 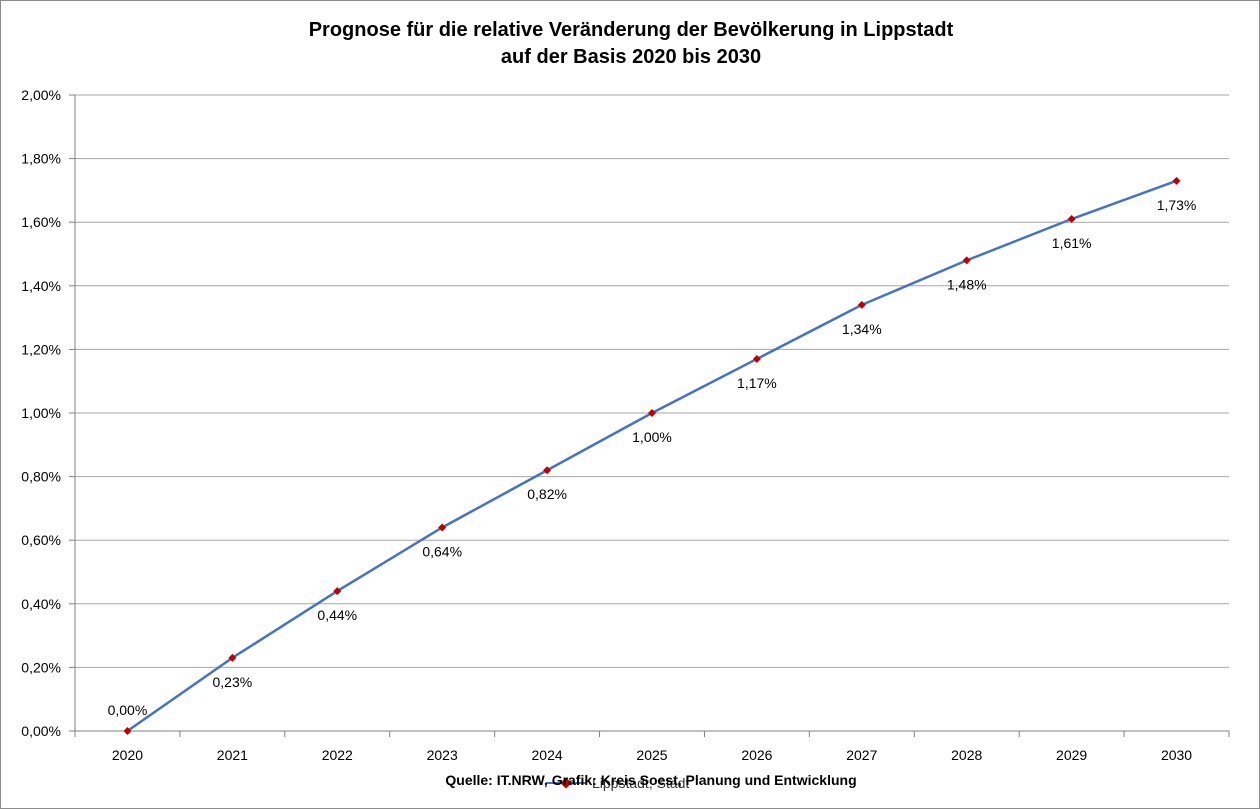 I want to click on data-label: 0,82%, so click(x=547, y=494).